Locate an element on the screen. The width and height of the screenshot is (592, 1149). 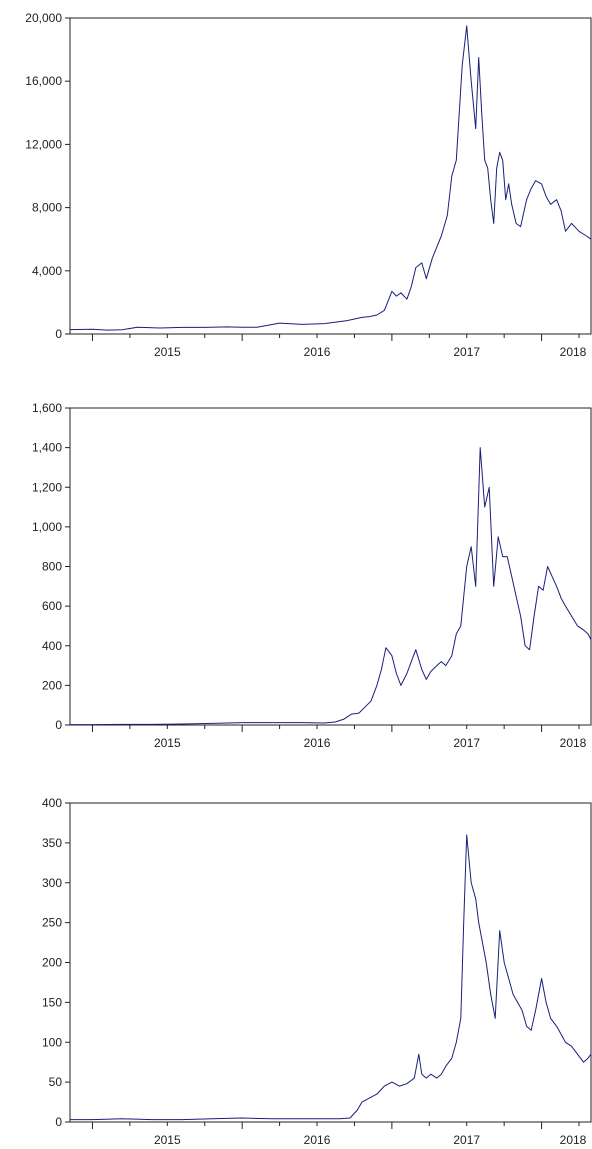
y-tick-label: 600 is located at coordinates (52, 606).